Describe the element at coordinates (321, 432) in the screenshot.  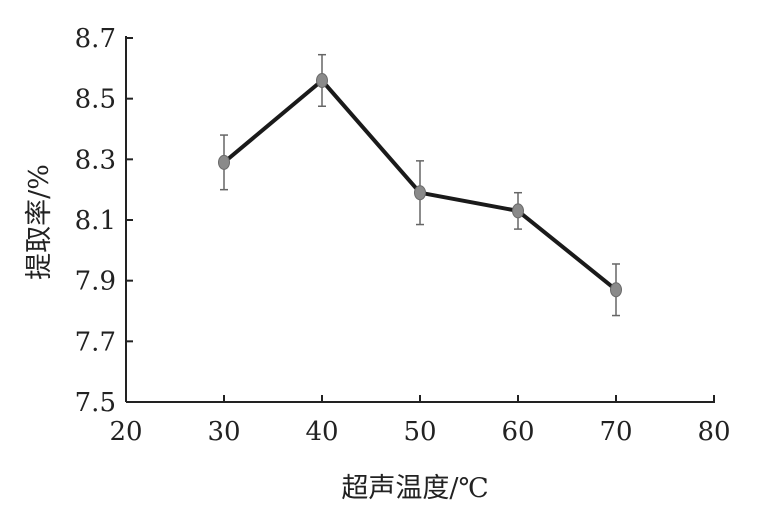
I see `x-tick-label: 40` at that location.